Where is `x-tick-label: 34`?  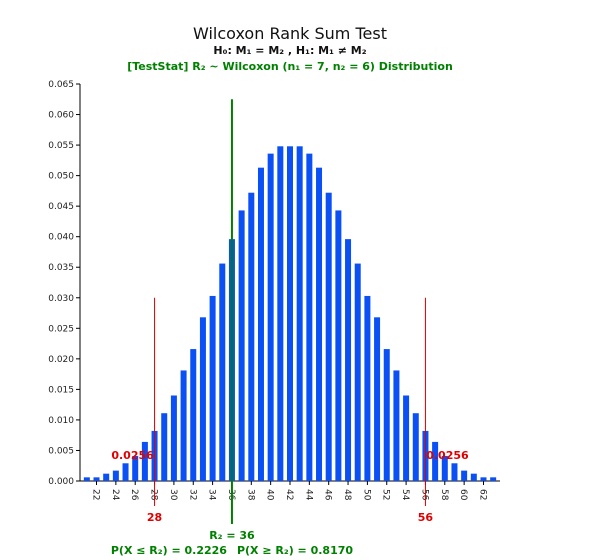
x-tick-label: 34 is located at coordinates (212, 495).